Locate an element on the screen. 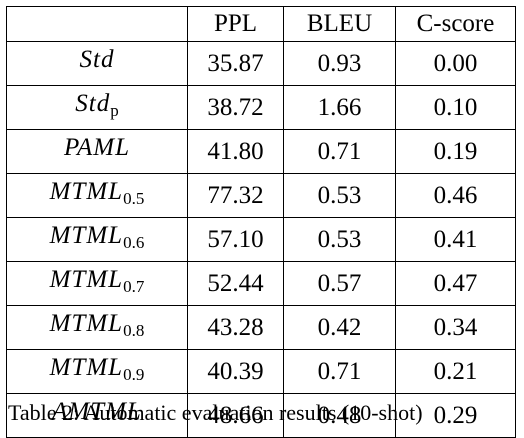 The image size is (524, 438). ppl-cell: 57.10 is located at coordinates (235, 239).